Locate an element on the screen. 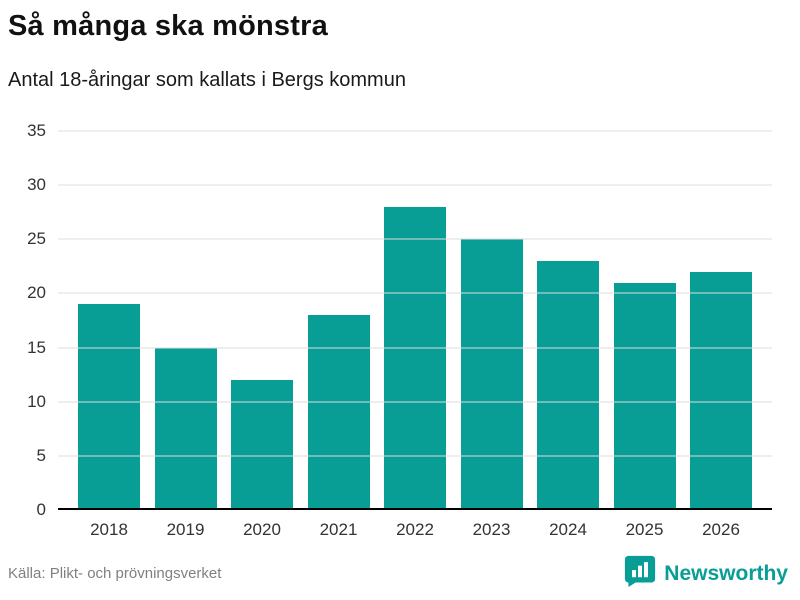 This screenshot has height=600, width=800. y-axis-tick-label: 35 is located at coordinates (36, 130).